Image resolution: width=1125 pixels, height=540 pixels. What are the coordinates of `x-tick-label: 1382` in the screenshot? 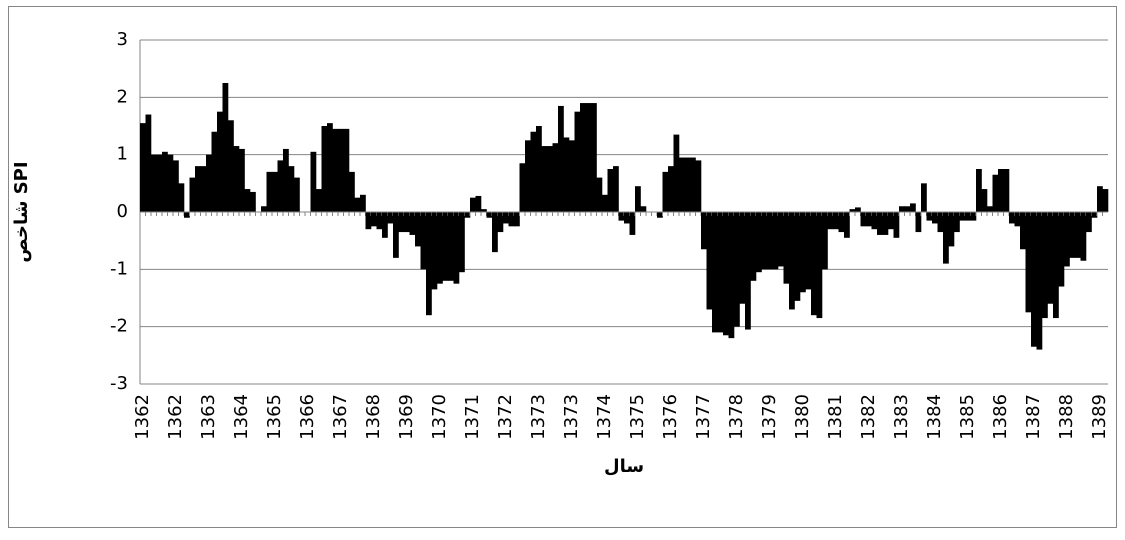 It's located at (868, 417).